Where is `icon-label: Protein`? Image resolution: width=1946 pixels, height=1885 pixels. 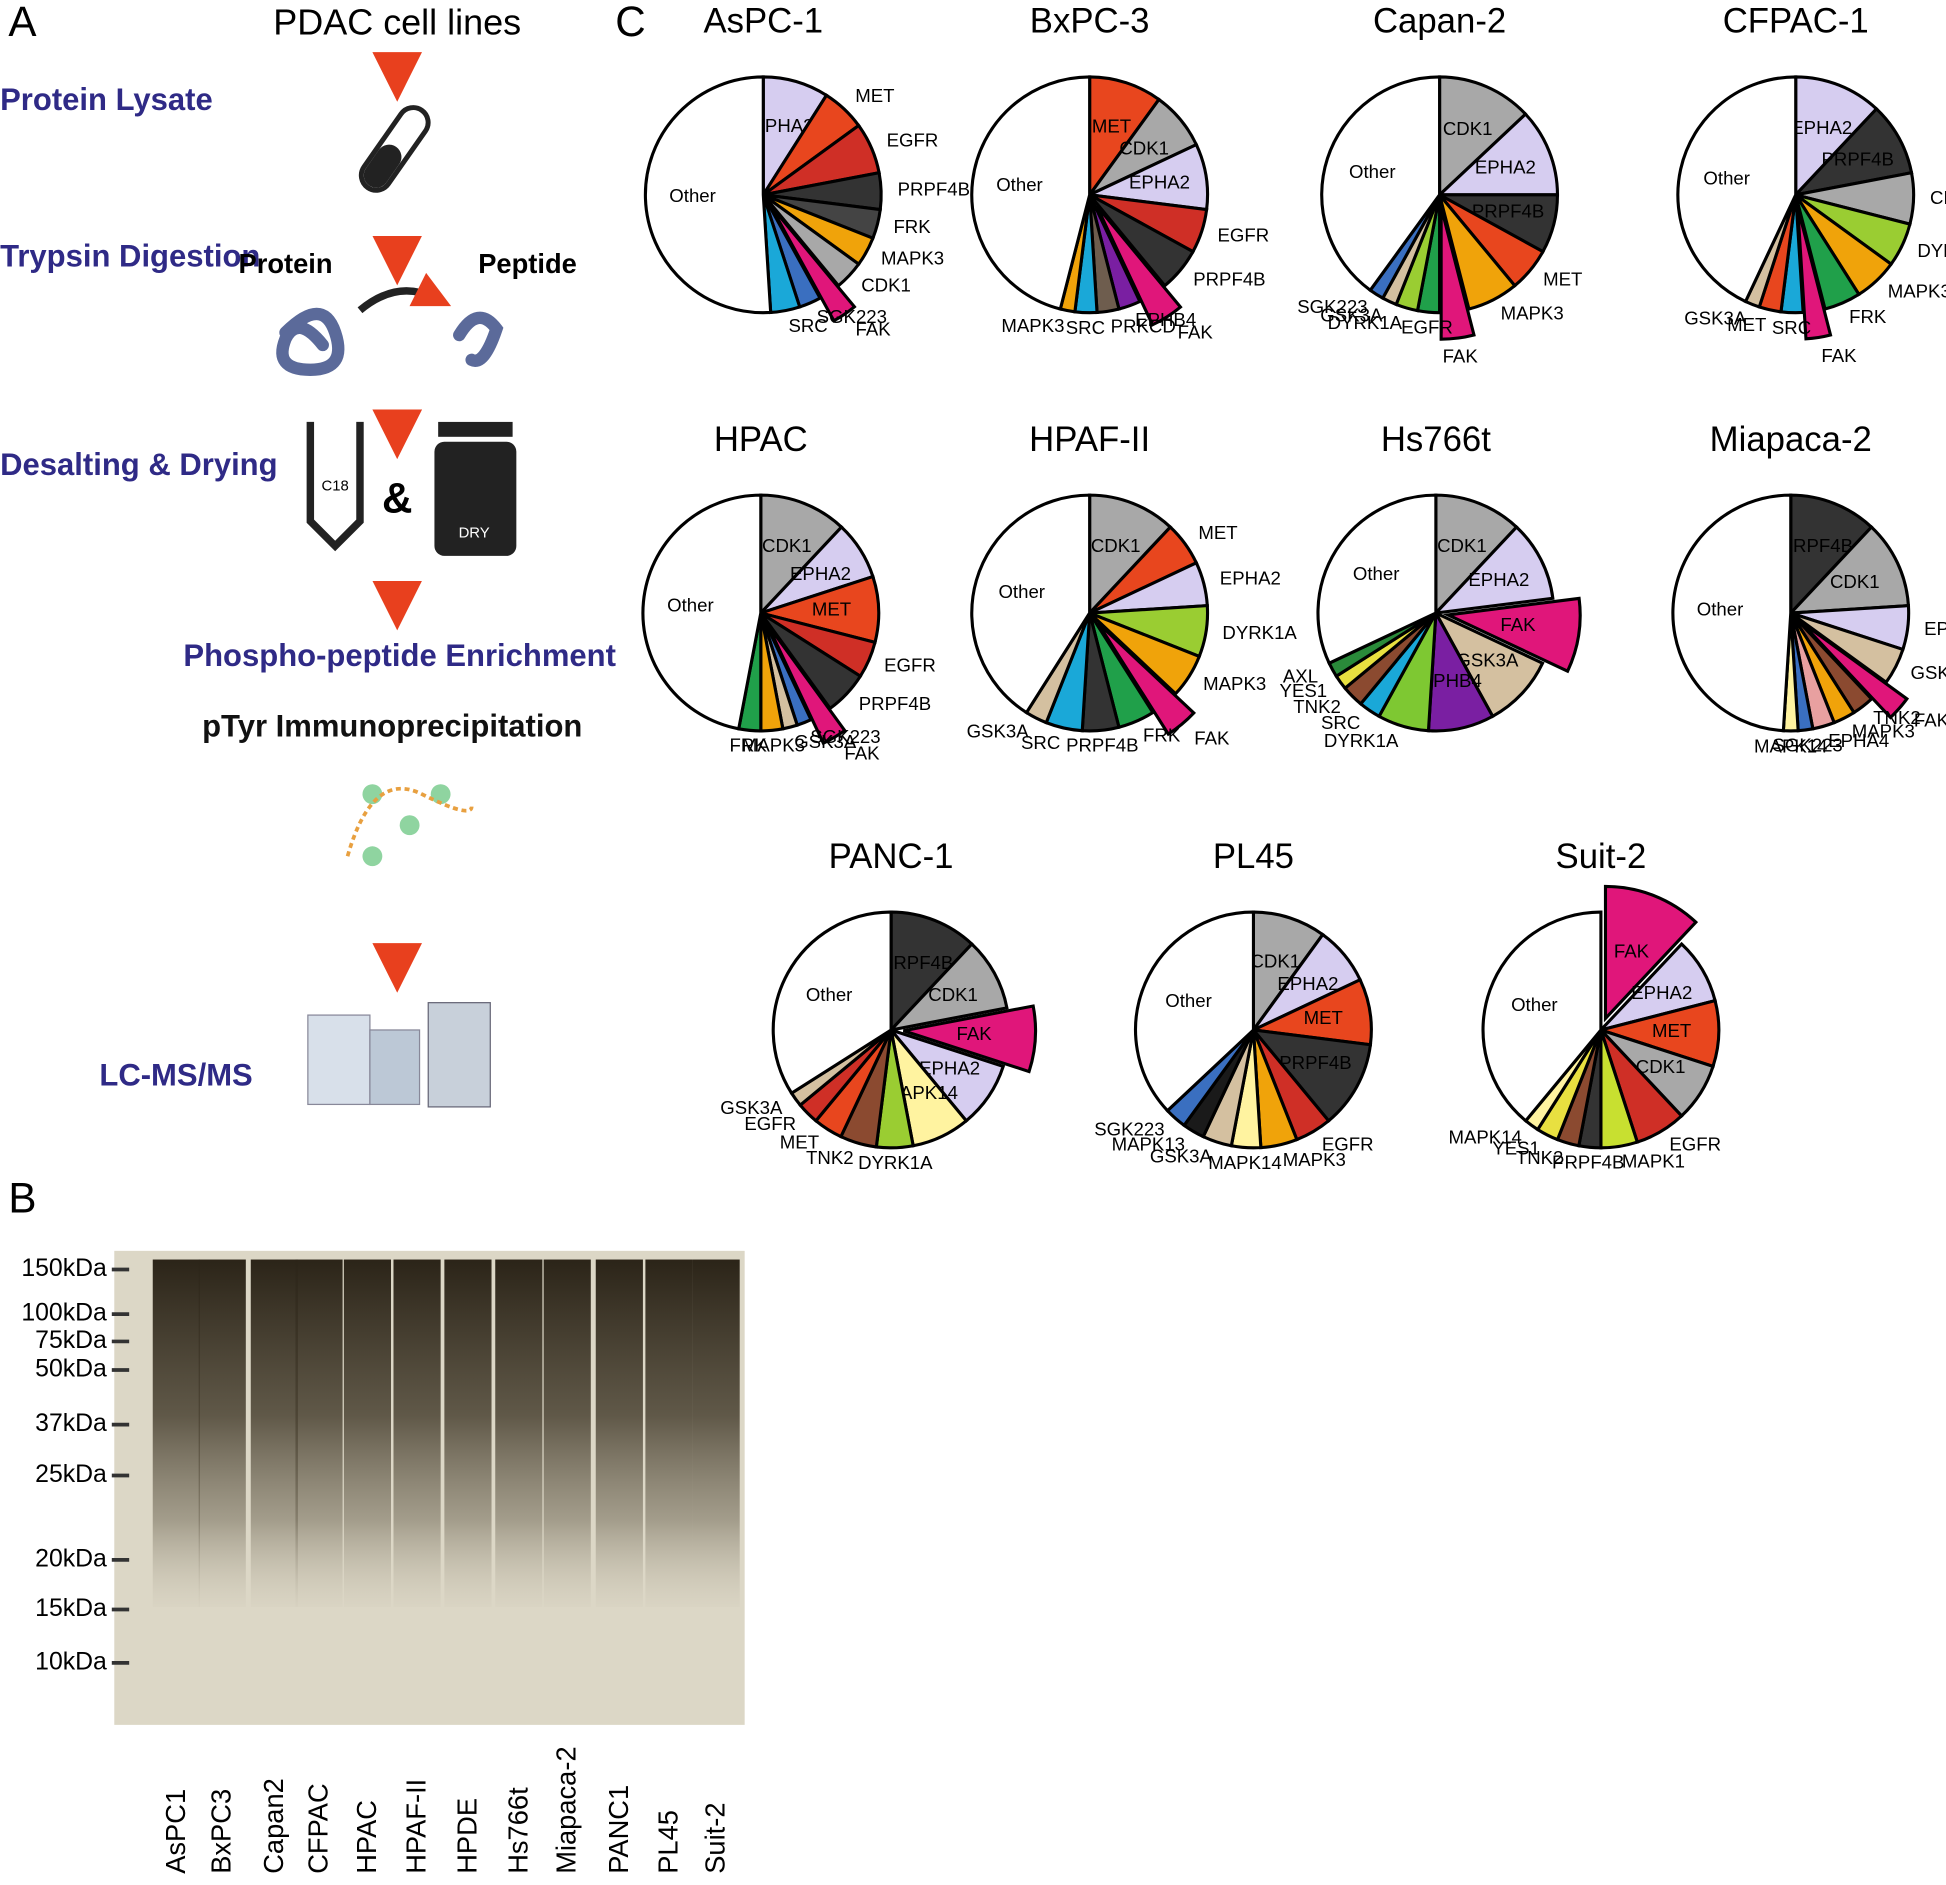
icon-label: Protein is located at coordinates (286, 263).